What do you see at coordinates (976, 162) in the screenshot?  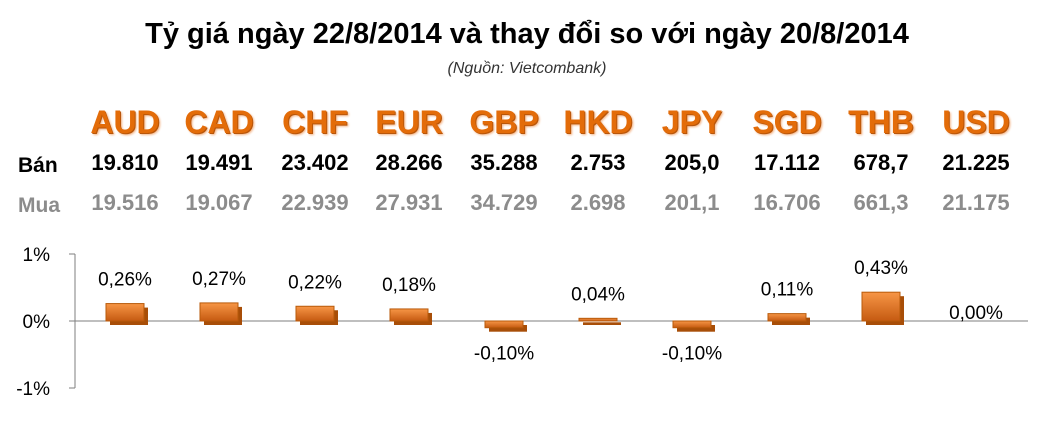 I see `sell-rate-usd: 21.225` at bounding box center [976, 162].